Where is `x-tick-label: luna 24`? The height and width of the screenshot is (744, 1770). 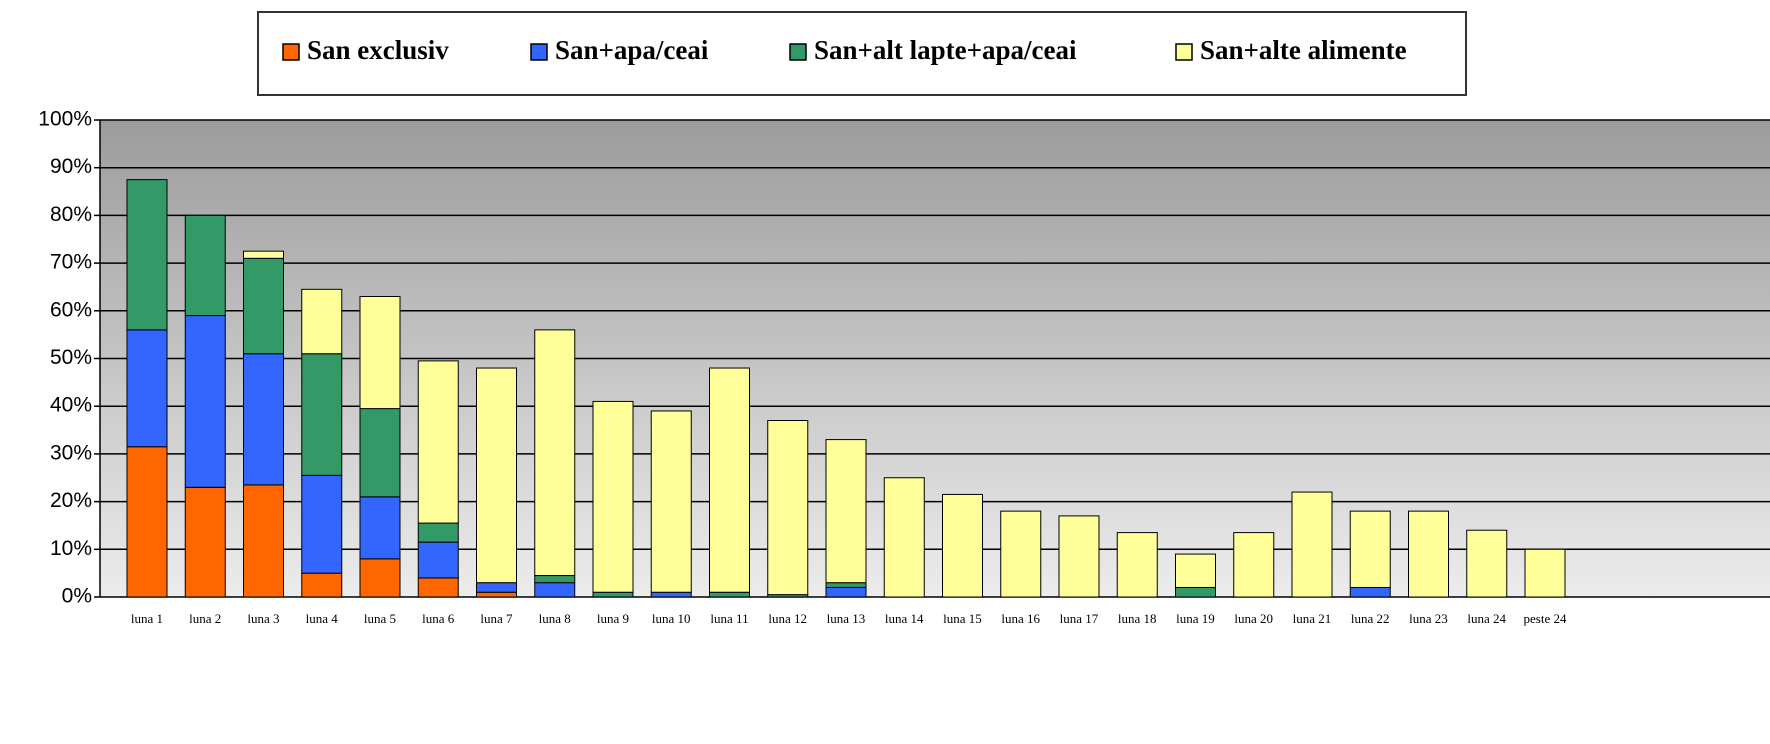 x-tick-label: luna 24 is located at coordinates (1486, 618).